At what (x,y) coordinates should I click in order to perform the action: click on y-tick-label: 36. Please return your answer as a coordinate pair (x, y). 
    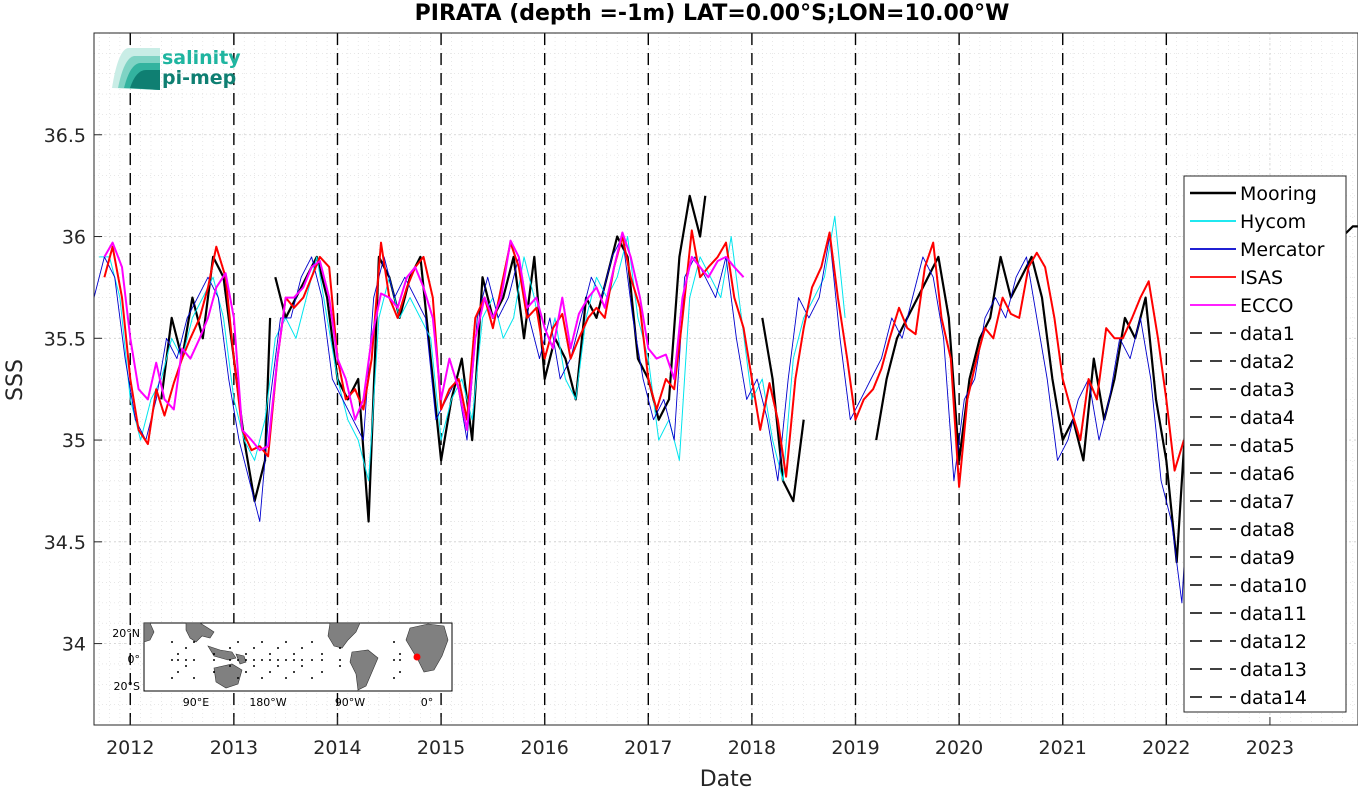
    Looking at the image, I should click on (74, 238).